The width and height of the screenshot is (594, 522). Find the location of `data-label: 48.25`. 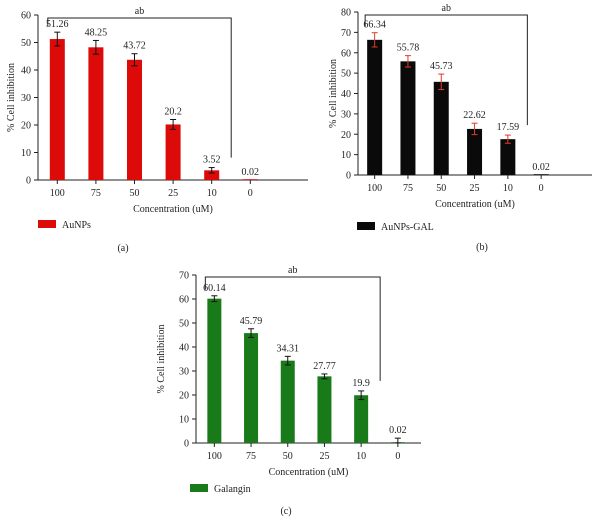

data-label: 48.25 is located at coordinates (96, 32).